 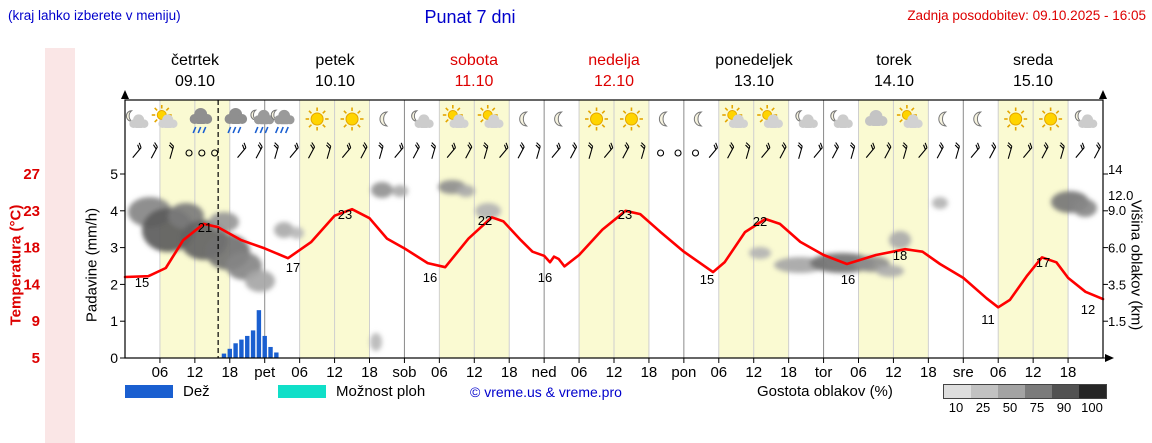 I want to click on density-tick-label: 90, so click(x=1064, y=407).